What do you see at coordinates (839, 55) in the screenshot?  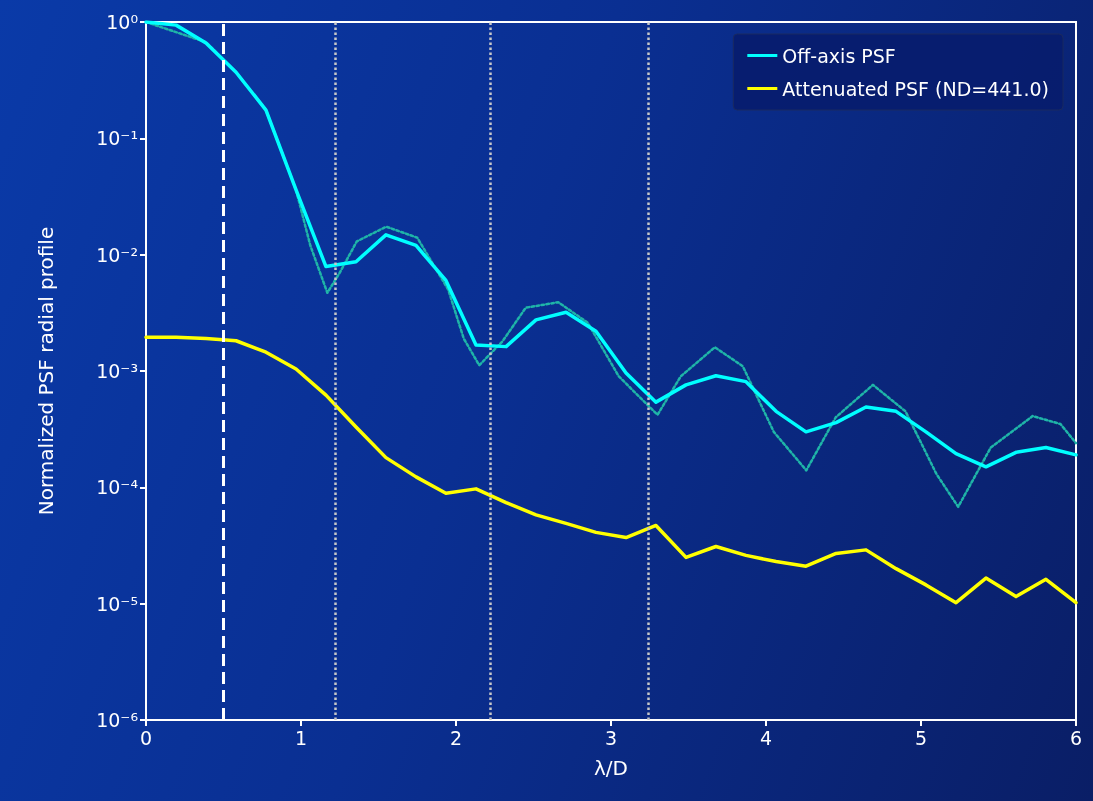 I see `legend-label: Off-axis PSF` at bounding box center [839, 55].